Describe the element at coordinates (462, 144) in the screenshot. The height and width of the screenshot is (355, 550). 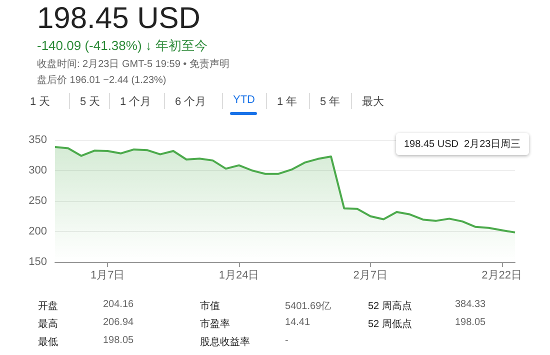
I see `annotation: 198.45 USD 2月23日周三` at that location.